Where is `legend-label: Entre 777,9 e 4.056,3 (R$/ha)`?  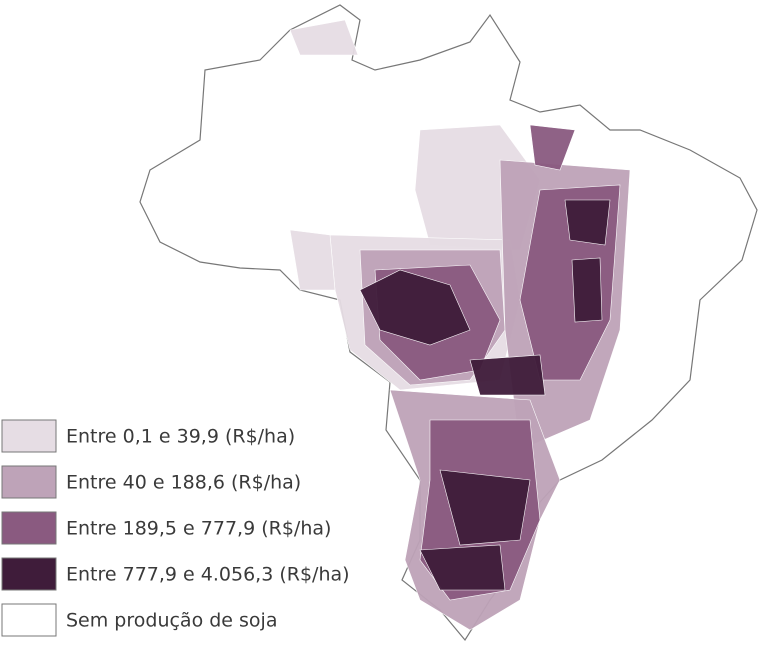
legend-label: Entre 777,9 e 4.056,3 (R$/ha) is located at coordinates (208, 575).